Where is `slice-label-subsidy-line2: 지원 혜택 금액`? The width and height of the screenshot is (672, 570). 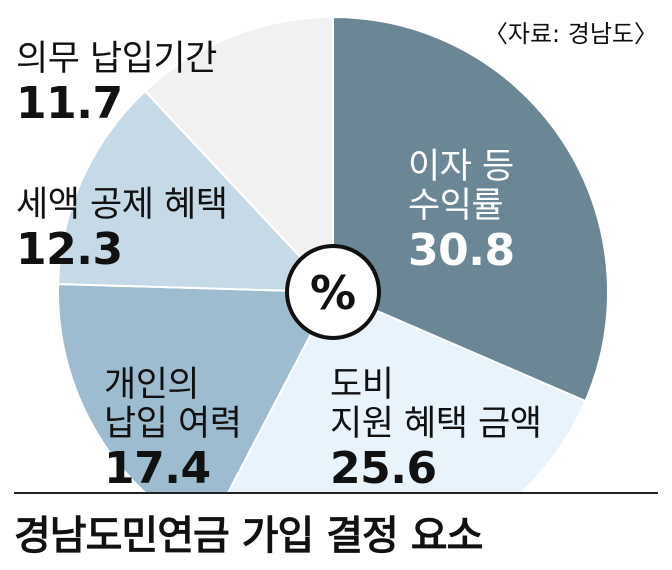
slice-label-subsidy-line2: 지원 혜택 금액 is located at coordinates (436, 424).